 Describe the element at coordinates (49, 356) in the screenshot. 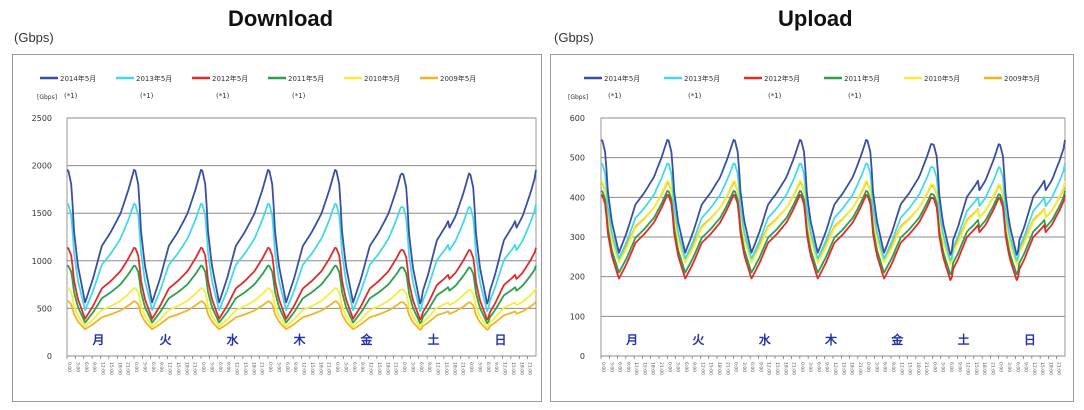

I see `y-tick-label: 0` at that location.